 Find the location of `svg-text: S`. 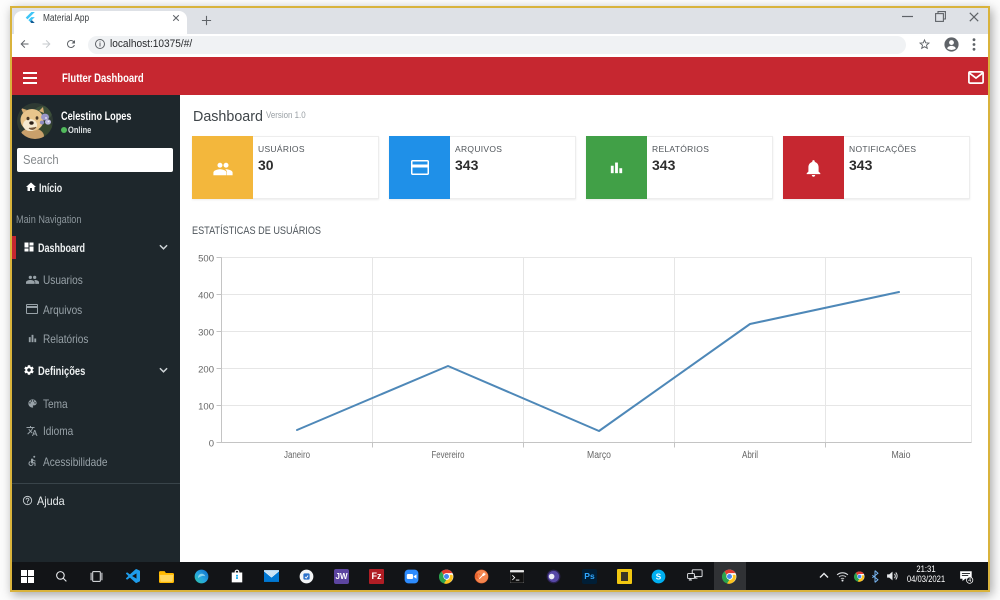

svg-text: S is located at coordinates (659, 577).